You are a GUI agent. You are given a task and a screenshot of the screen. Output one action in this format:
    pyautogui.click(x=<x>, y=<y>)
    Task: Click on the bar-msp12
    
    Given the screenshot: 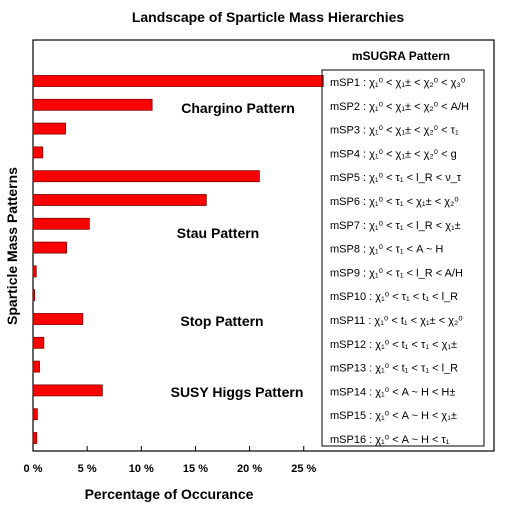 What is the action you would take?
    pyautogui.click(x=38, y=342)
    